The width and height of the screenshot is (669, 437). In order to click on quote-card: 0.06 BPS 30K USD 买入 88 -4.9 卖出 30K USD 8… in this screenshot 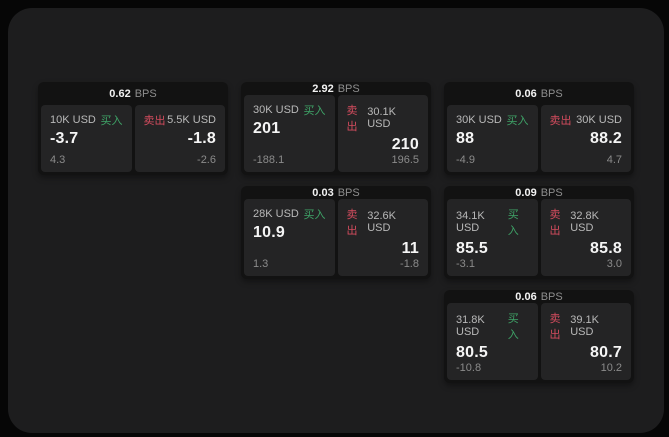, I will do `click(539, 128)`.